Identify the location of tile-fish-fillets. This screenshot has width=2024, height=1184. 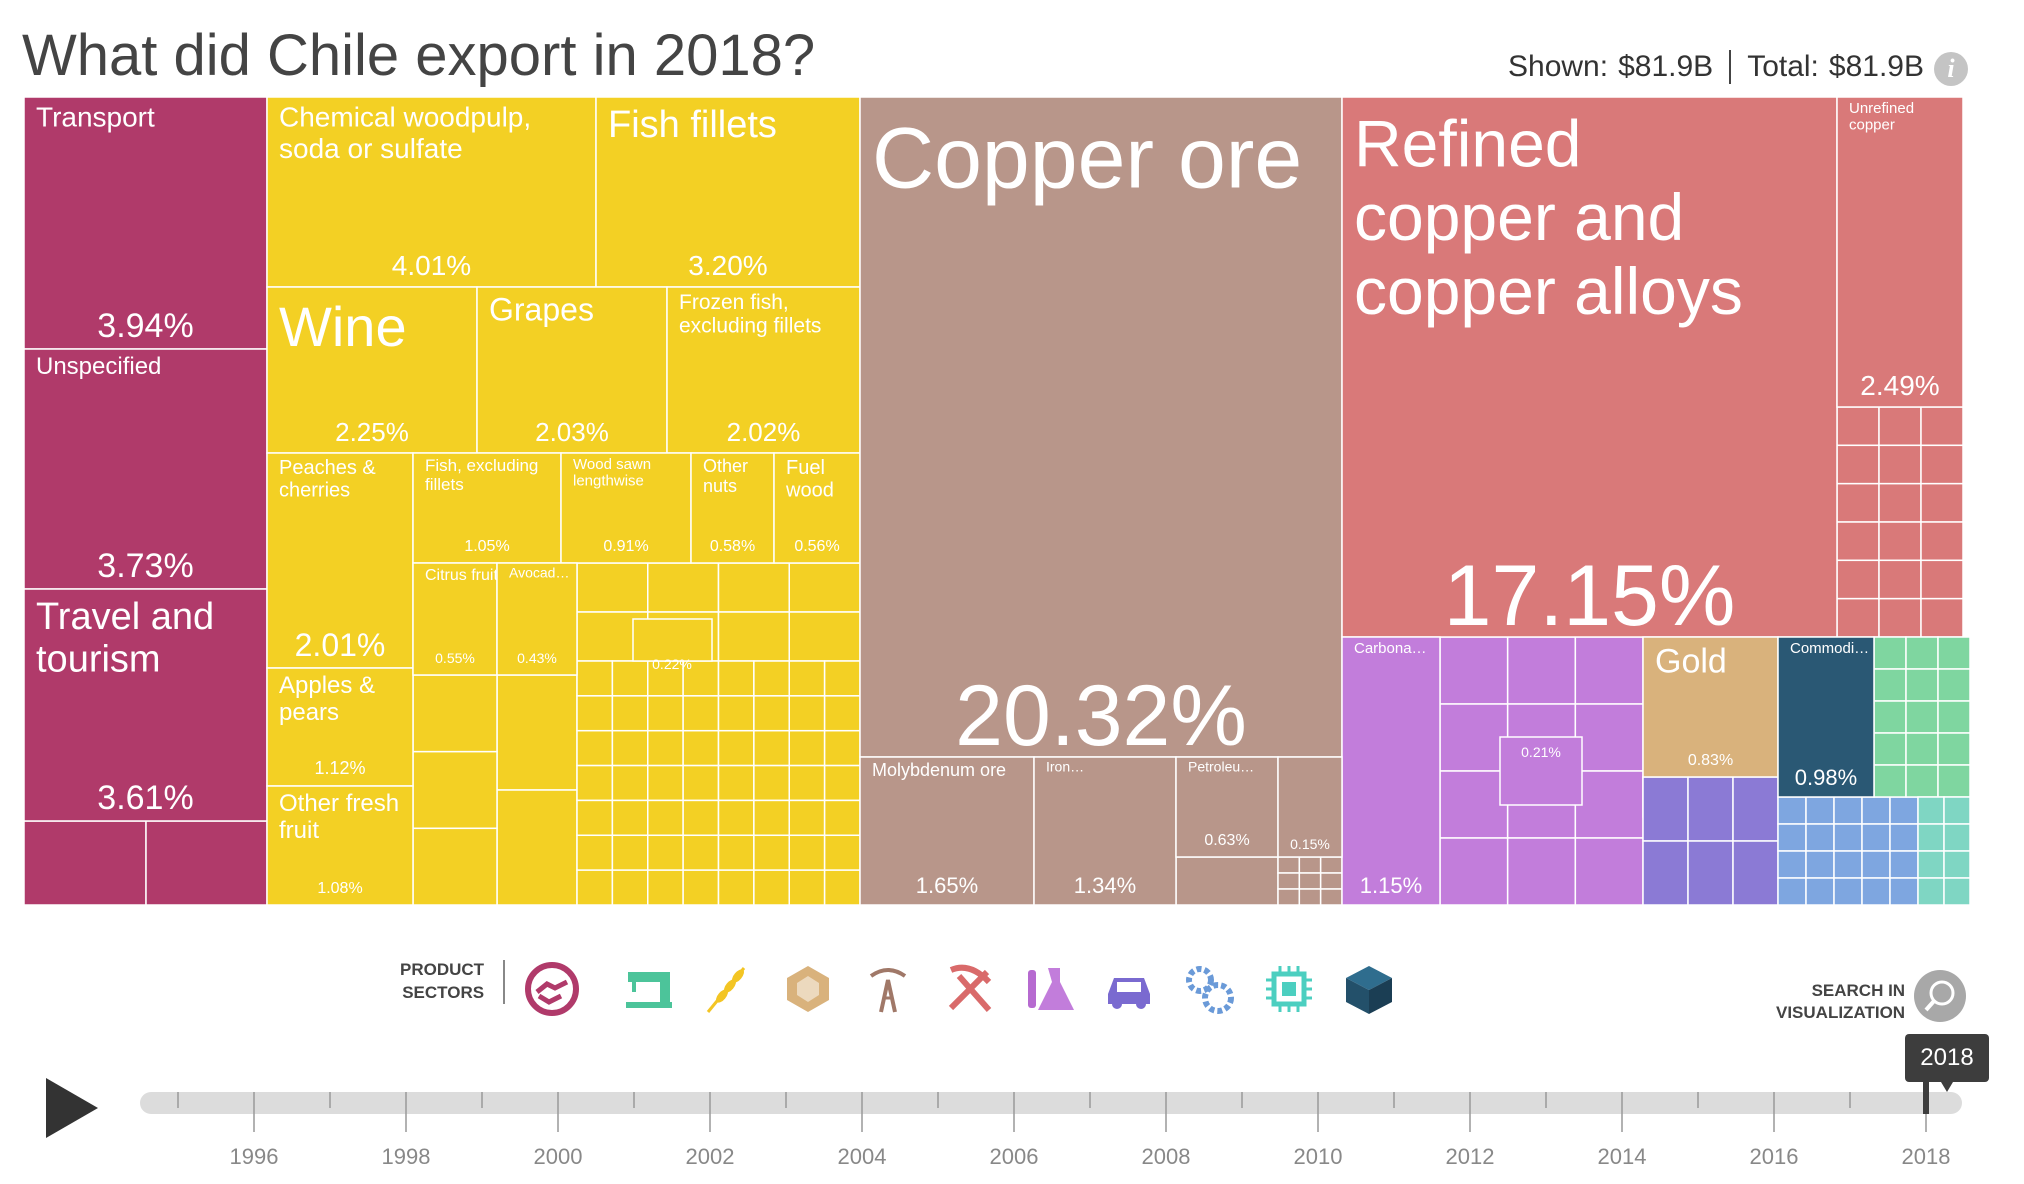
(728, 192).